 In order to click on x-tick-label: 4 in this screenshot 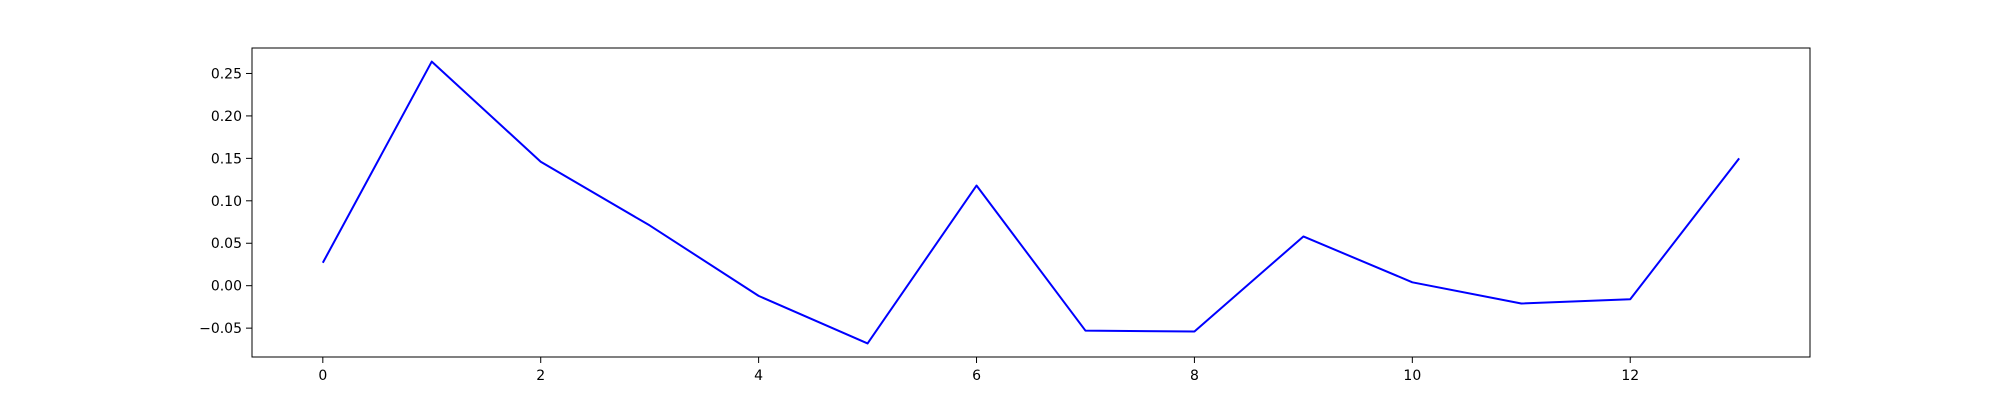, I will do `click(758, 376)`.